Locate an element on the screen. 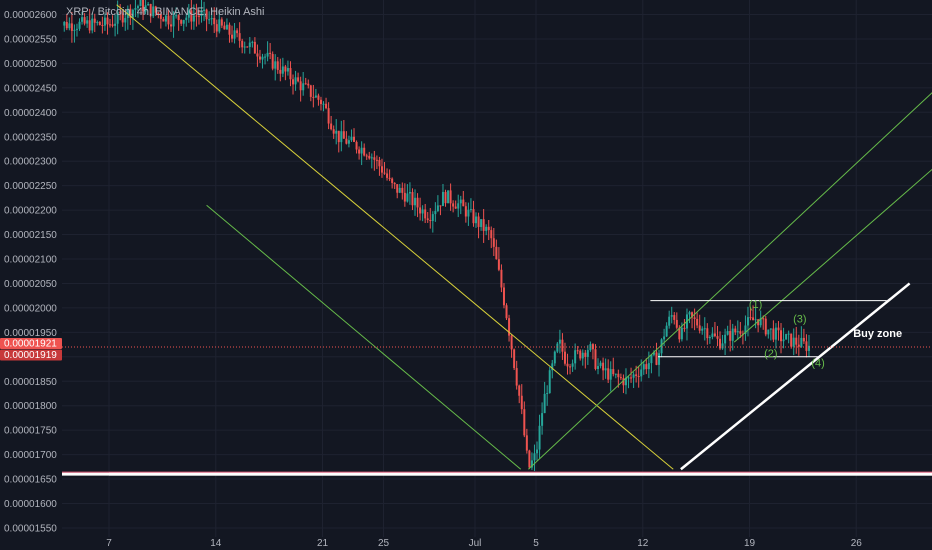  y-tick-label: 0.00001850 is located at coordinates (30, 382).